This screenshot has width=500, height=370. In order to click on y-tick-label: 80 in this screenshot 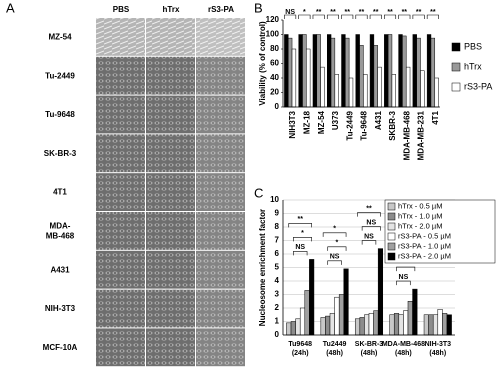, I will do `click(274, 48)`.